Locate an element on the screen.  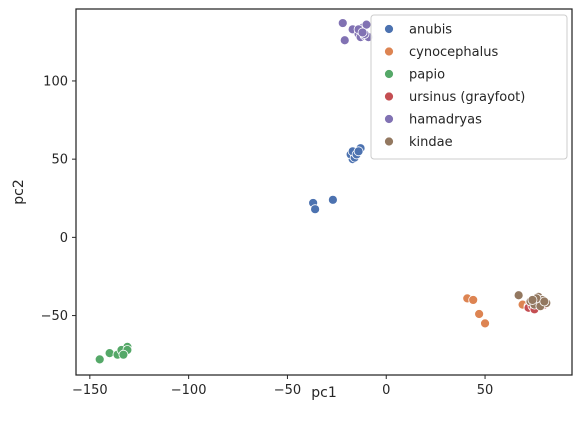
legend-label: hamadryas is located at coordinates (445, 120).